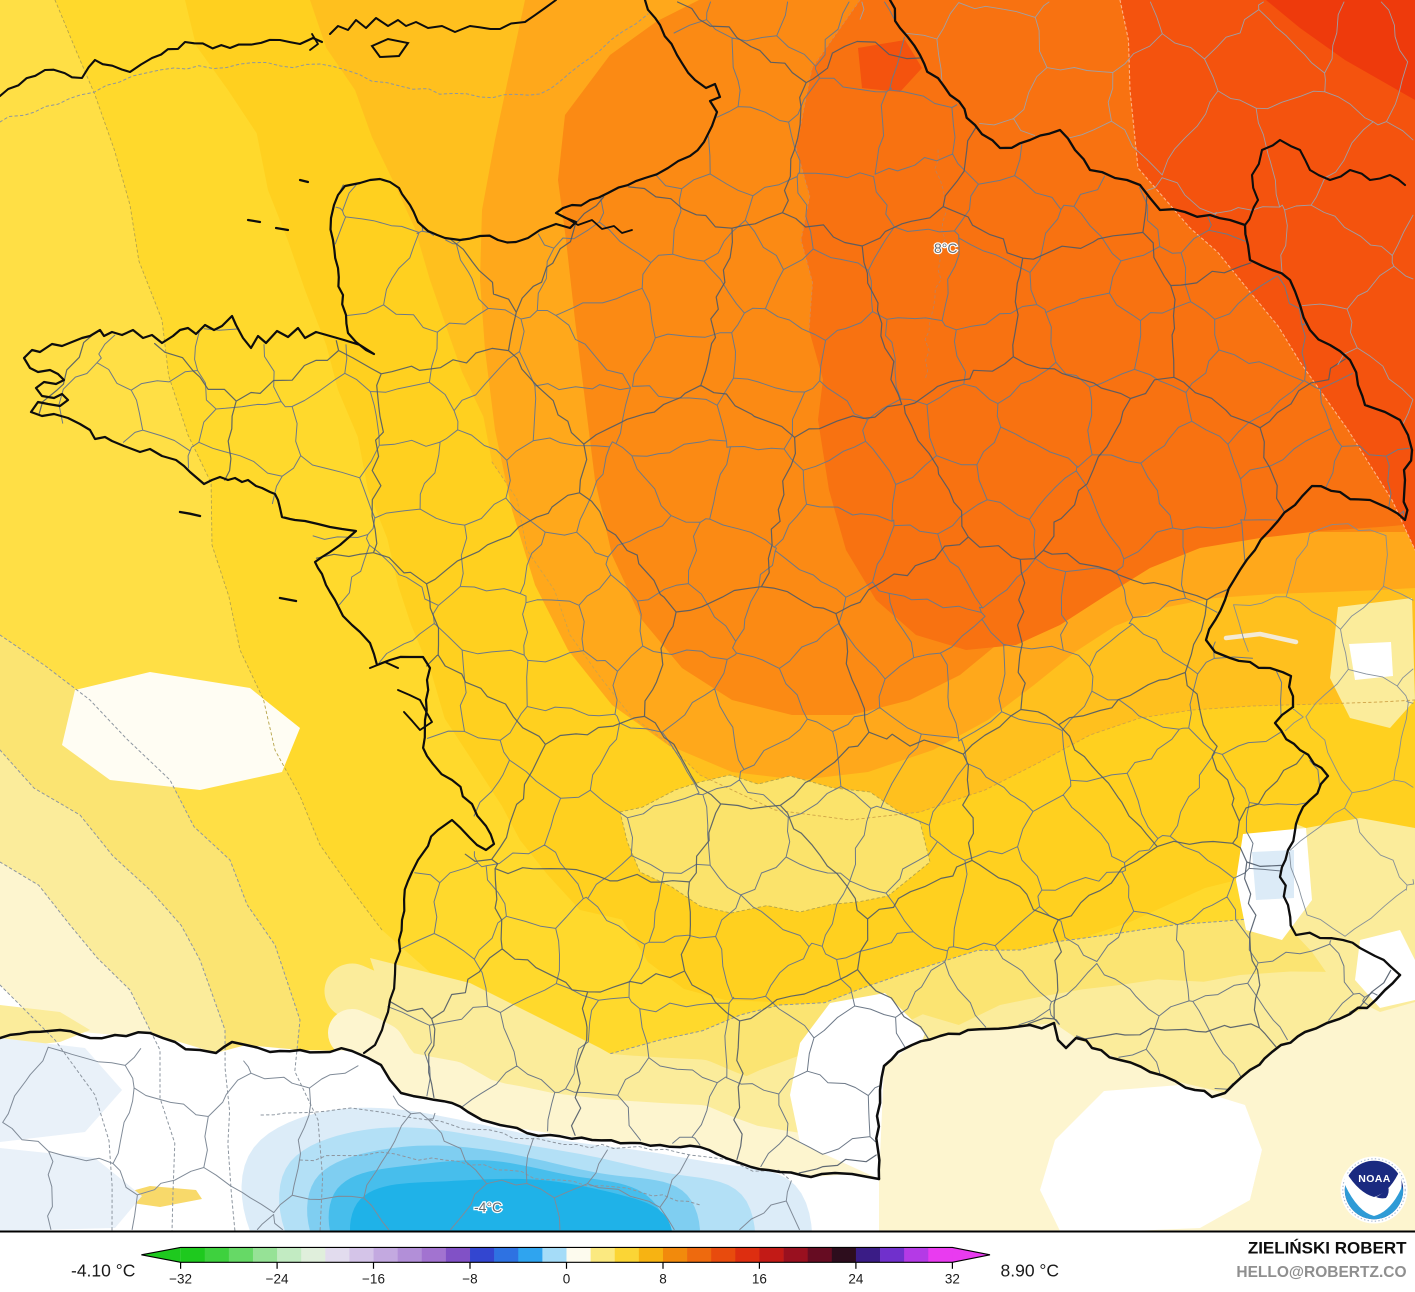 This screenshot has height=1292, width=1415. What do you see at coordinates (1030, 1271) in the screenshot?
I see `svg-text: 8.90 °C` at bounding box center [1030, 1271].